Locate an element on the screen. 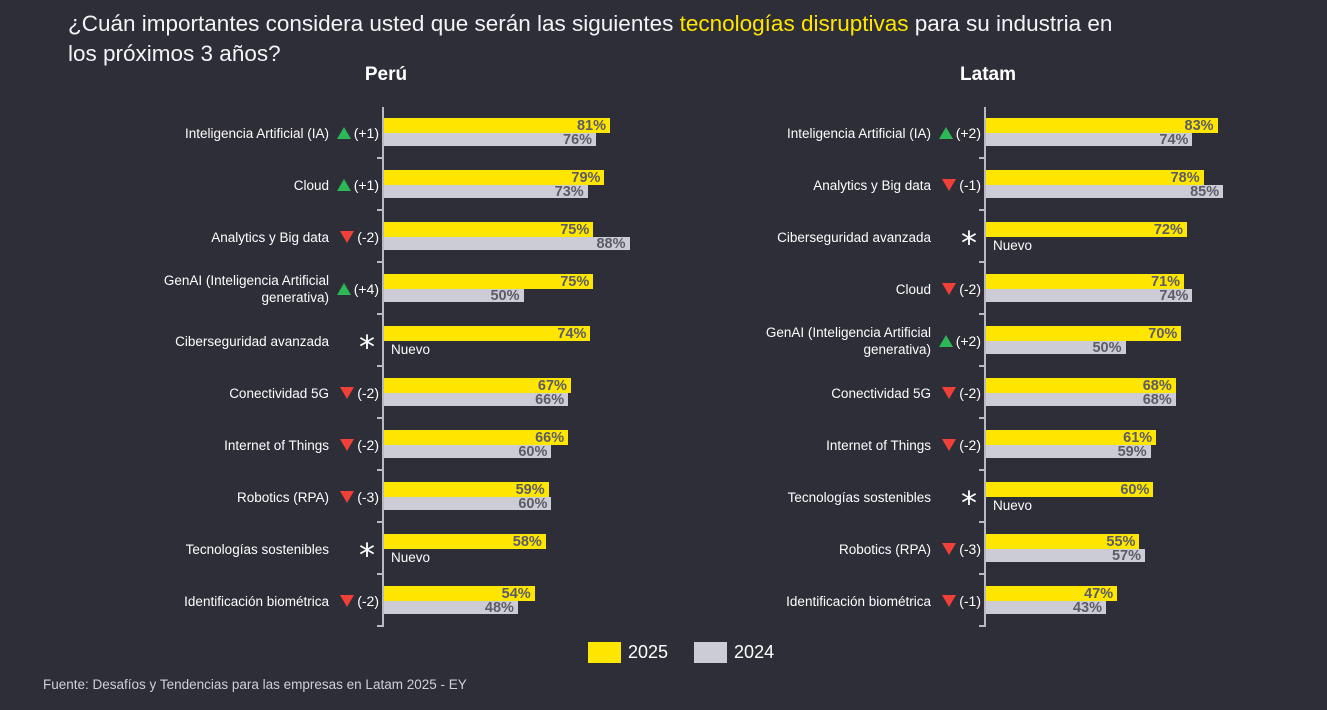 The height and width of the screenshot is (710, 1327). bar-2024: 76% is located at coordinates (490, 140).